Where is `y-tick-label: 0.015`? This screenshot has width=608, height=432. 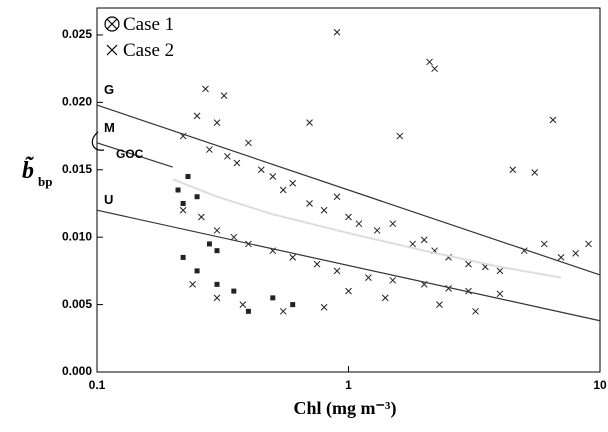 y-tick-label: 0.015 is located at coordinates (77, 169).